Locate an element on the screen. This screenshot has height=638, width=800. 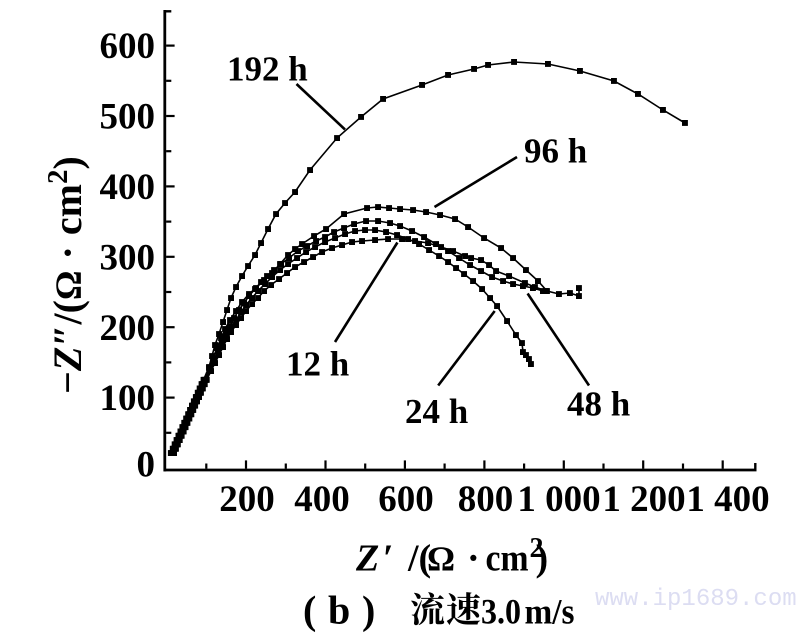
svg-text: b is located at coordinates (339, 610).